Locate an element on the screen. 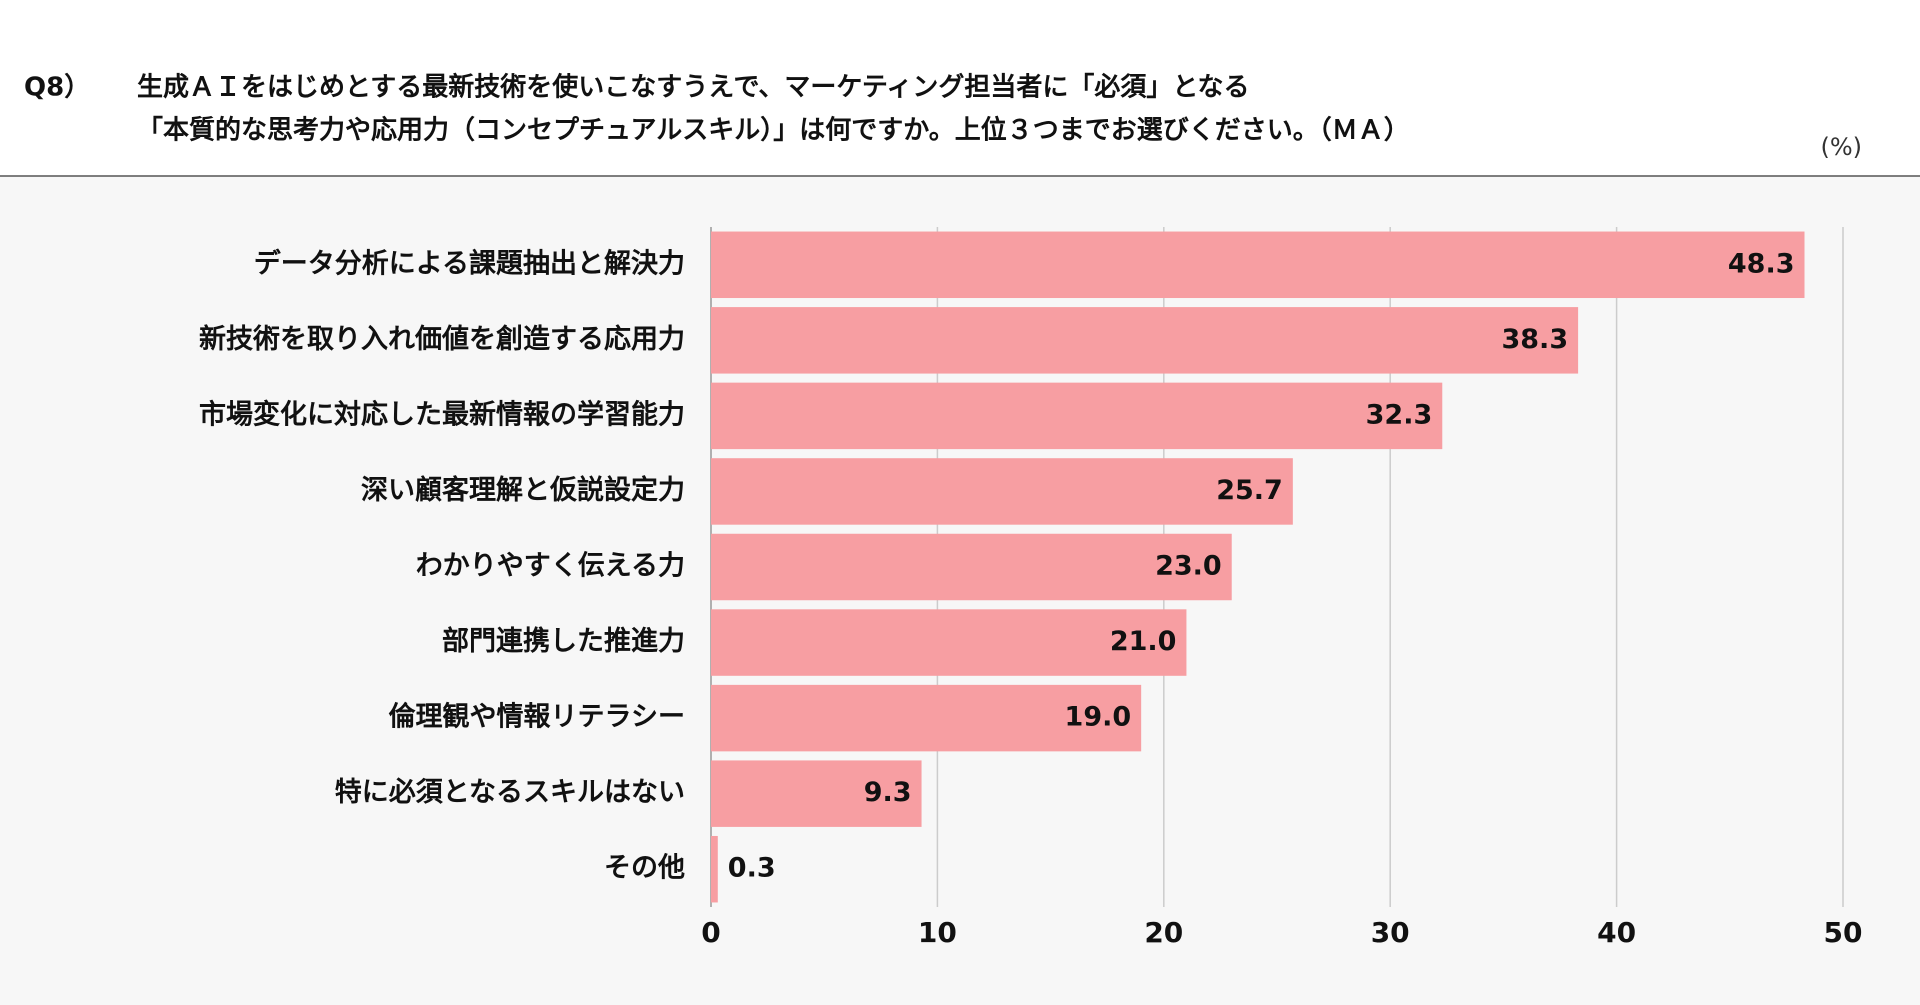  value-label: 19.0 is located at coordinates (1098, 717).